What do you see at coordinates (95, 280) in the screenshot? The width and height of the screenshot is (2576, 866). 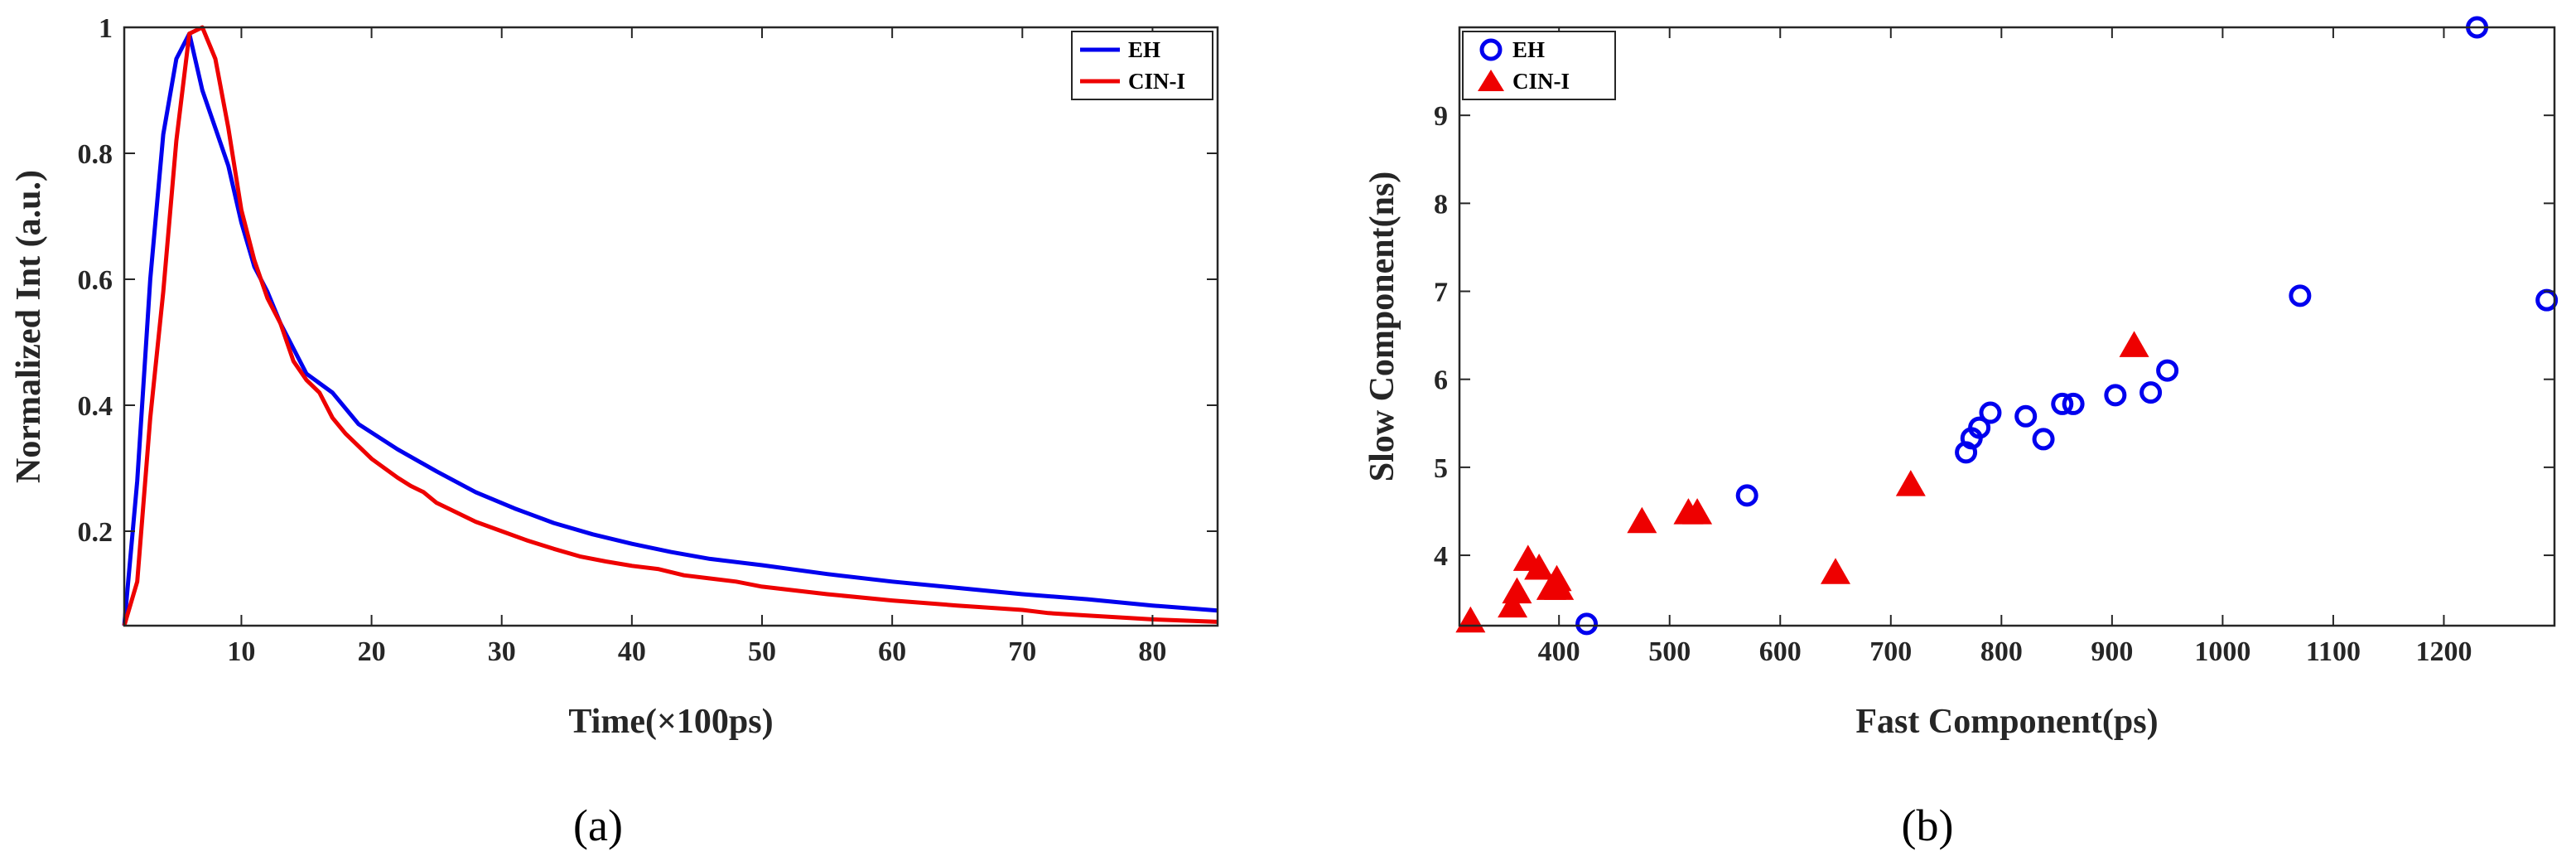 I see `chart-a-ytick-label: 0.6` at bounding box center [95, 280].